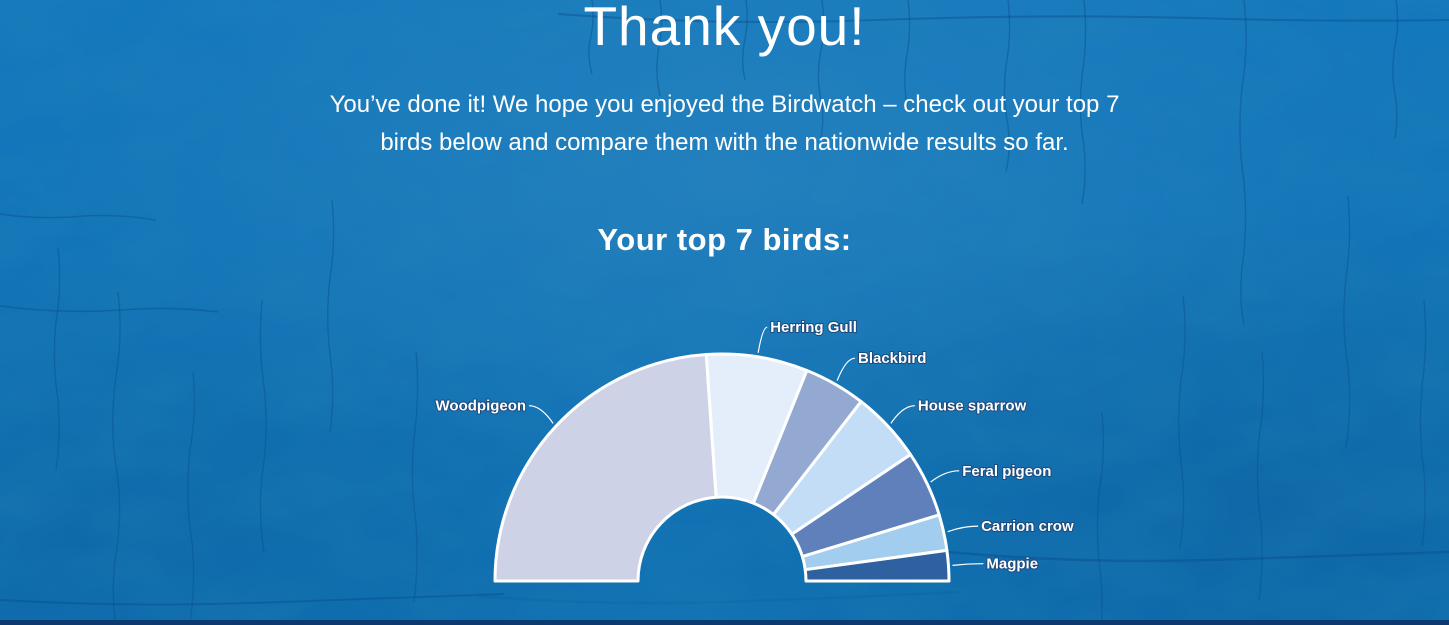  I want to click on slice-label-carrion-crow: Carrion crow, so click(1027, 526).